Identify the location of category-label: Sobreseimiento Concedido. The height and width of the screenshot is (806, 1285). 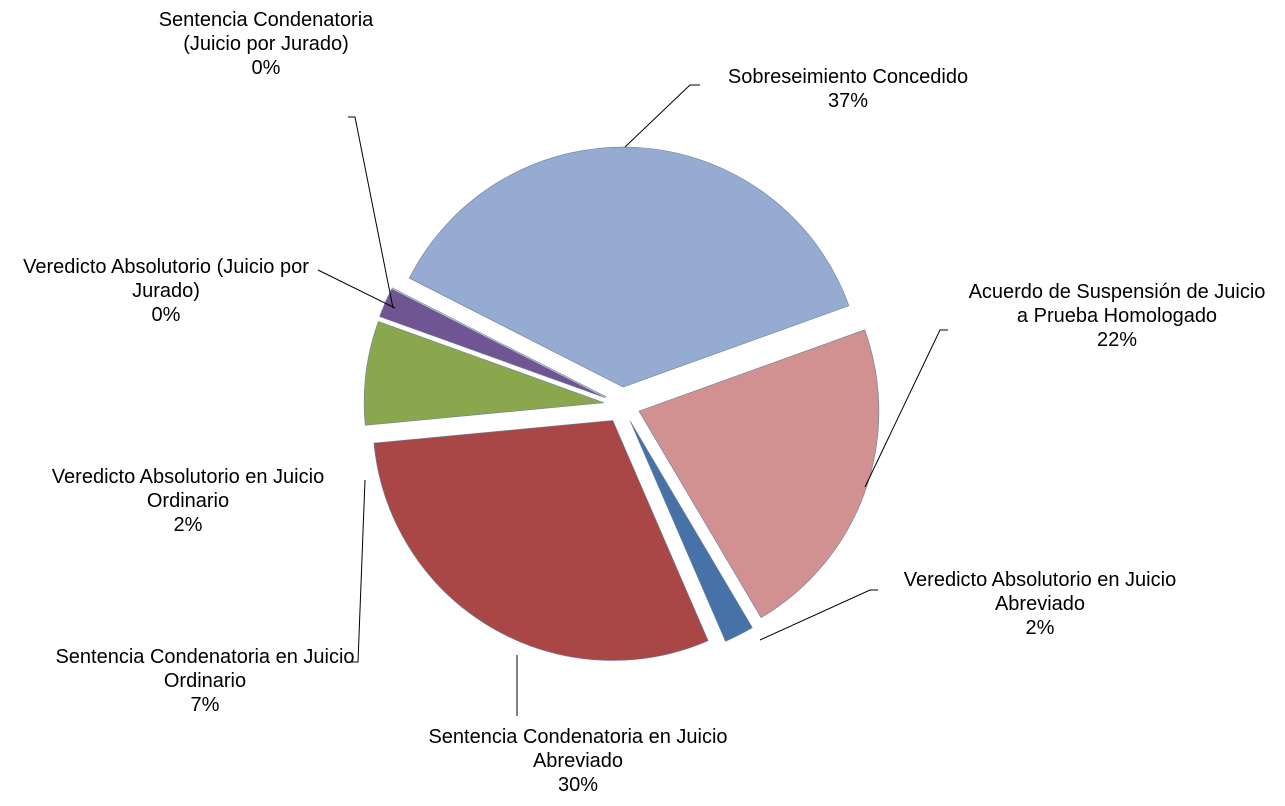
(848, 77).